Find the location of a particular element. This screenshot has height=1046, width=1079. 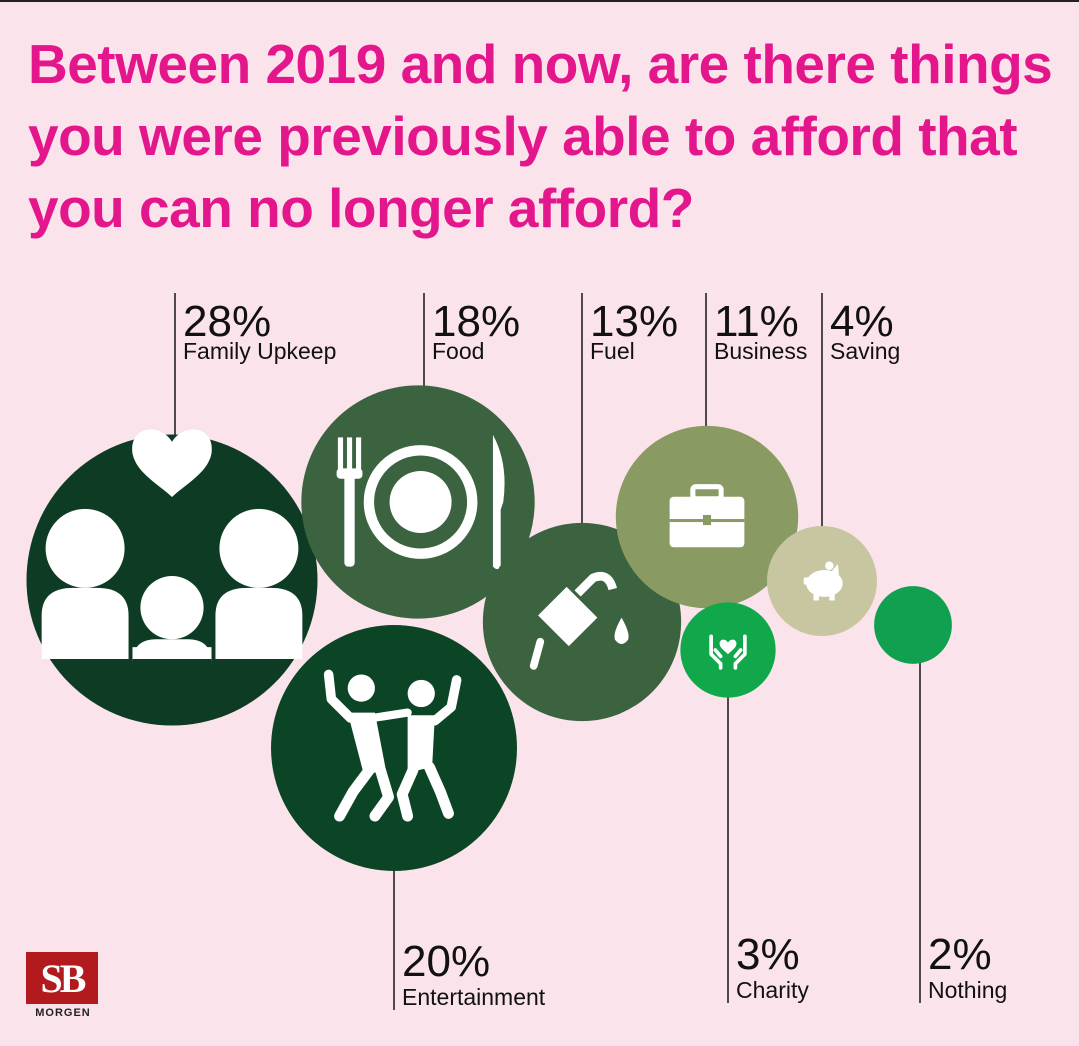

logo: SB MORGEN is located at coordinates (63, 988).